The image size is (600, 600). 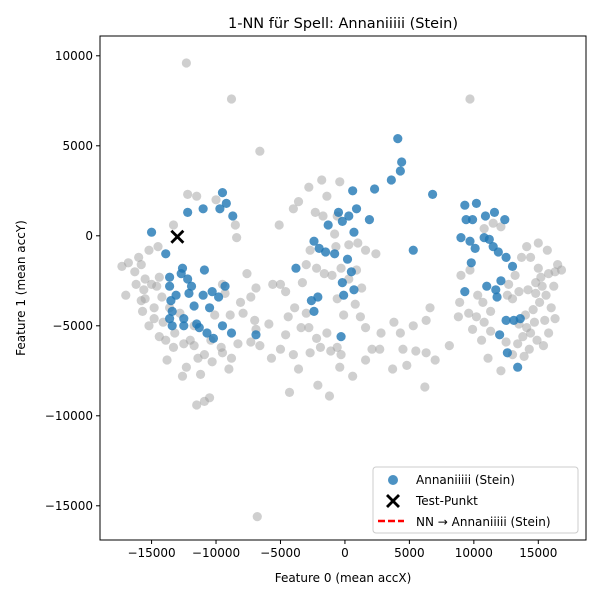 What do you see at coordinates (343, 24) in the screenshot?
I see `chart-title: 1-NN für Spell: Annaniiiii (Stein)` at bounding box center [343, 24].